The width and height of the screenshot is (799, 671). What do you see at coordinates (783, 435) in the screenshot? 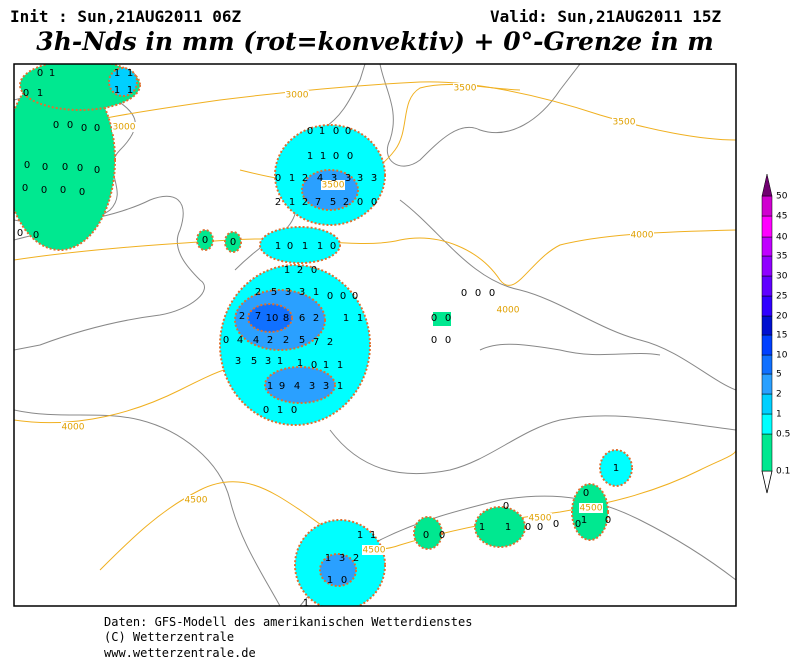
I see `colorbar-label: 0.5` at bounding box center [783, 435].